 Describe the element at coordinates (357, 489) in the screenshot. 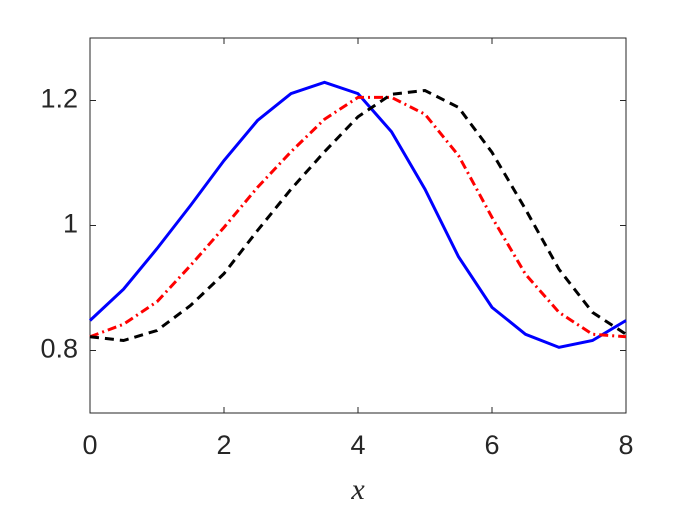

I see `x-axis-label: x` at that location.